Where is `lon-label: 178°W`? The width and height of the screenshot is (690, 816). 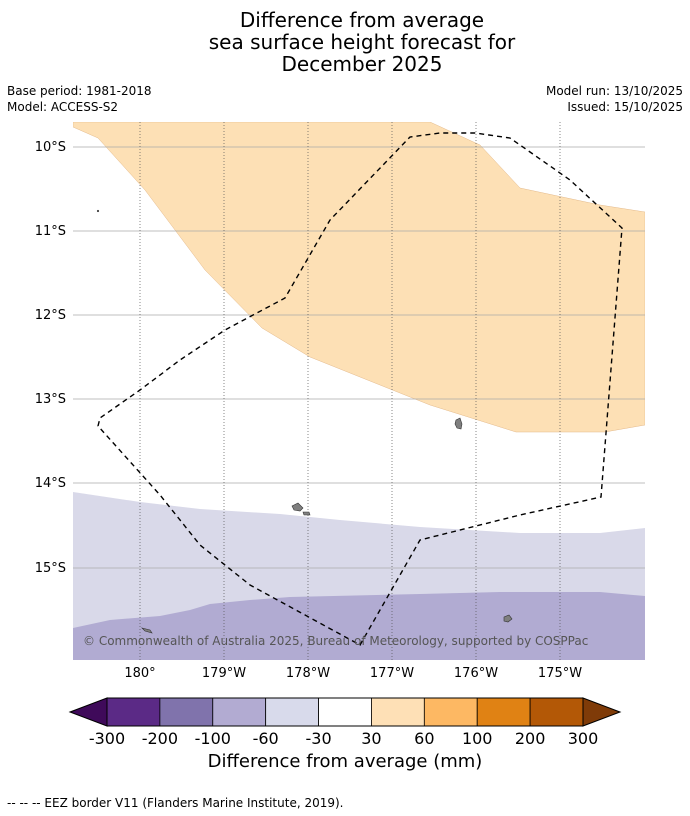 lon-label: 178°W is located at coordinates (308, 673).